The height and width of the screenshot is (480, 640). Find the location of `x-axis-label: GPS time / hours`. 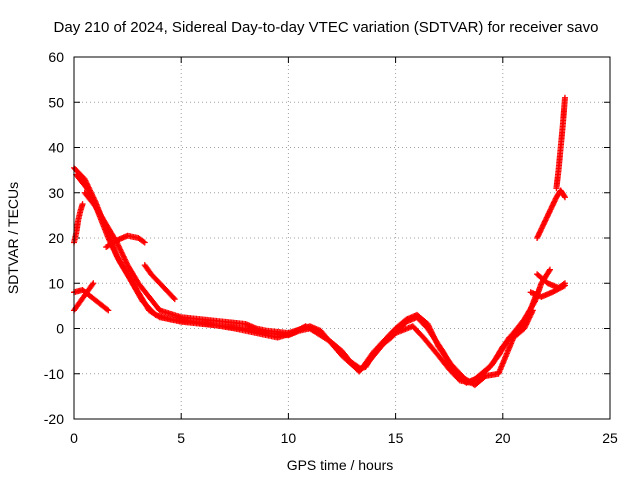

x-axis-label: GPS time / hours is located at coordinates (340, 465).